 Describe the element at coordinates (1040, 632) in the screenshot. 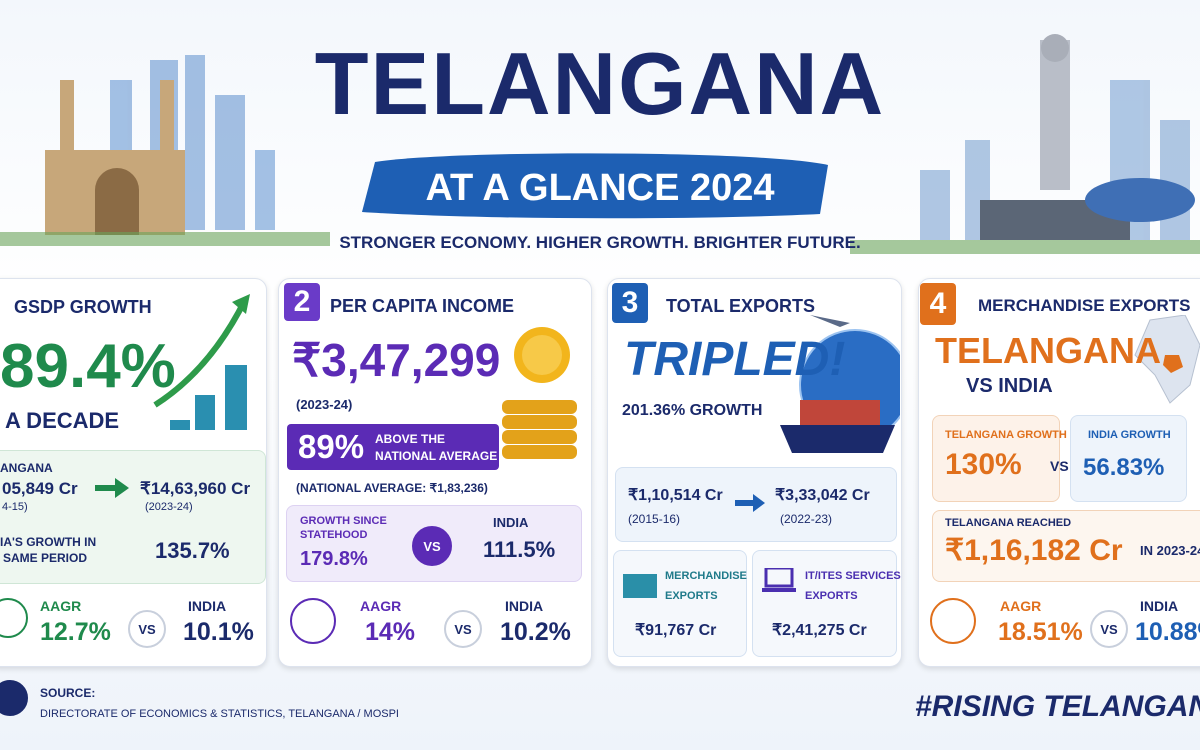

I see `aagr-value: 18.51%` at that location.